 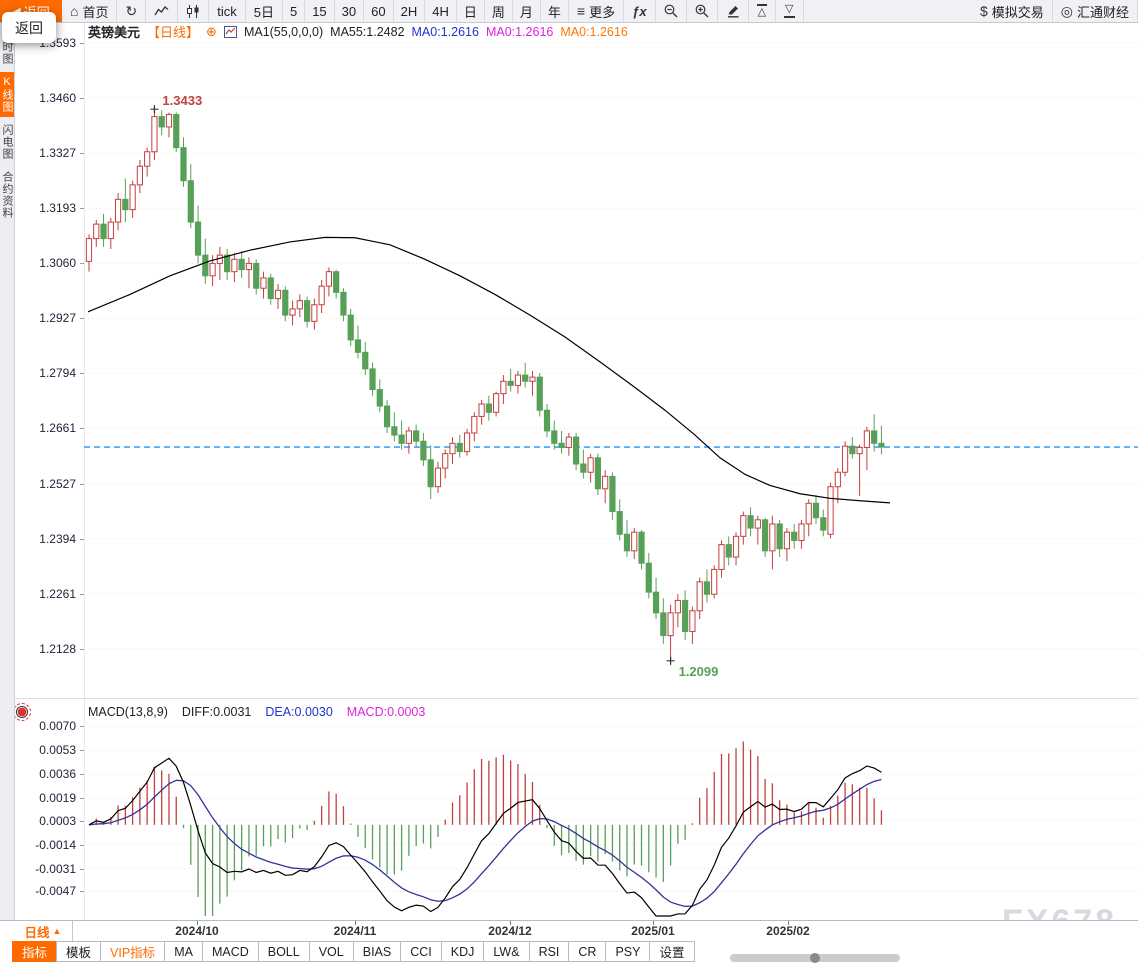 What do you see at coordinates (132, 11) in the screenshot?
I see `toolbar-item-refresh: ↻` at bounding box center [132, 11].